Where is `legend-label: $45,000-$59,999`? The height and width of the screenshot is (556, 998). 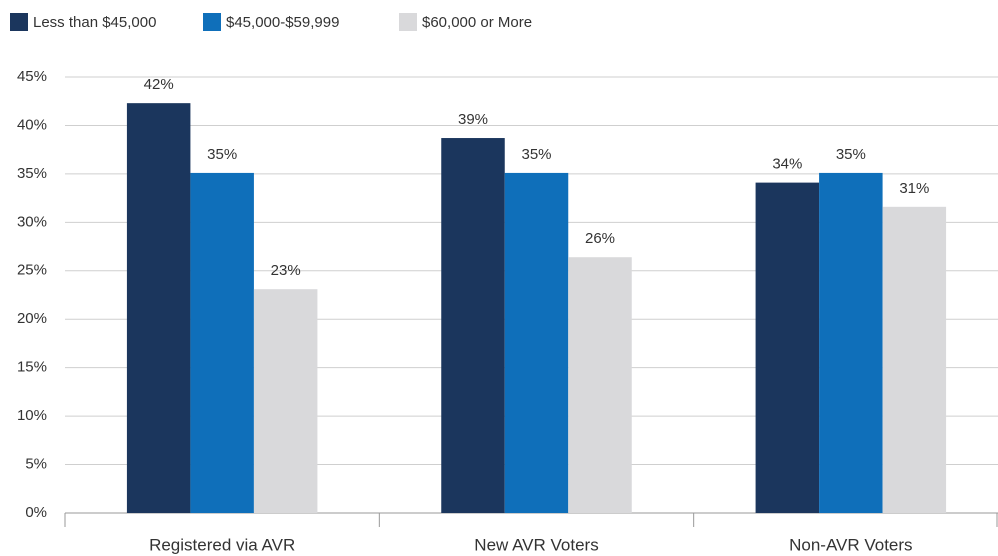 legend-label: $45,000-$59,999 is located at coordinates (282, 22).